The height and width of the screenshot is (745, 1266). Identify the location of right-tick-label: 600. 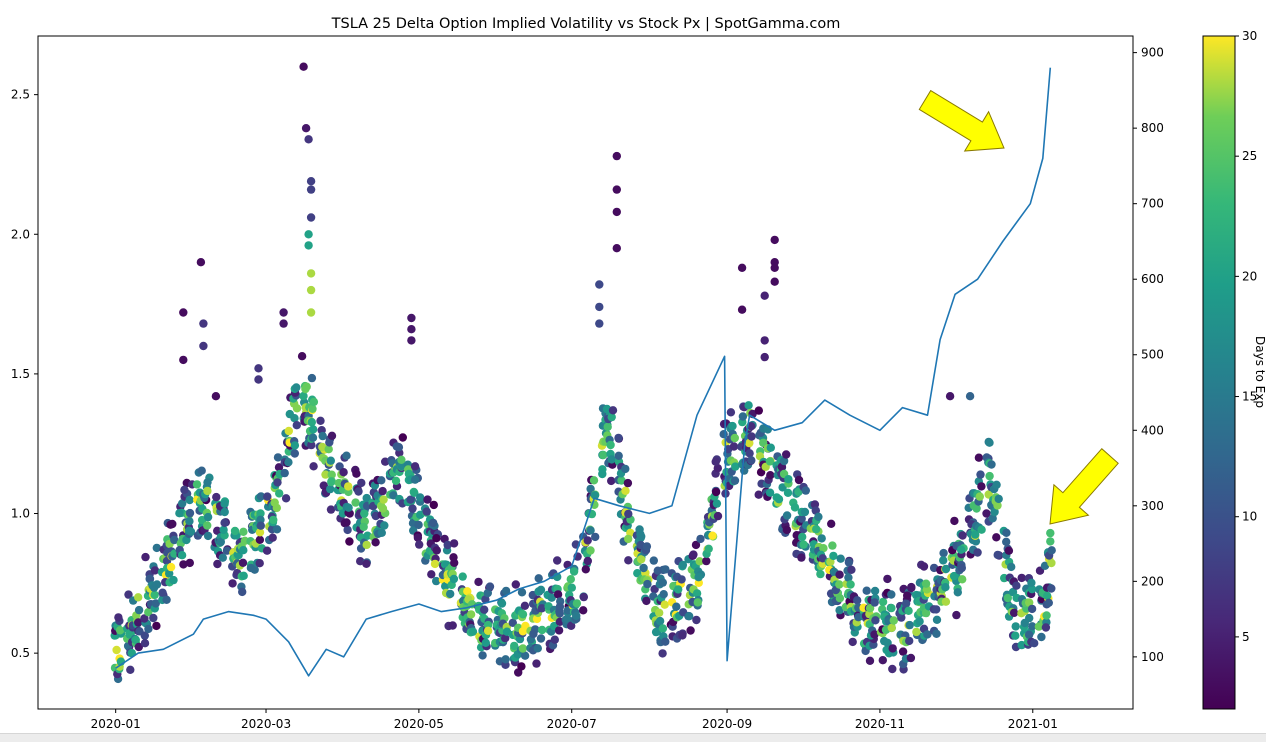
(1152, 279).